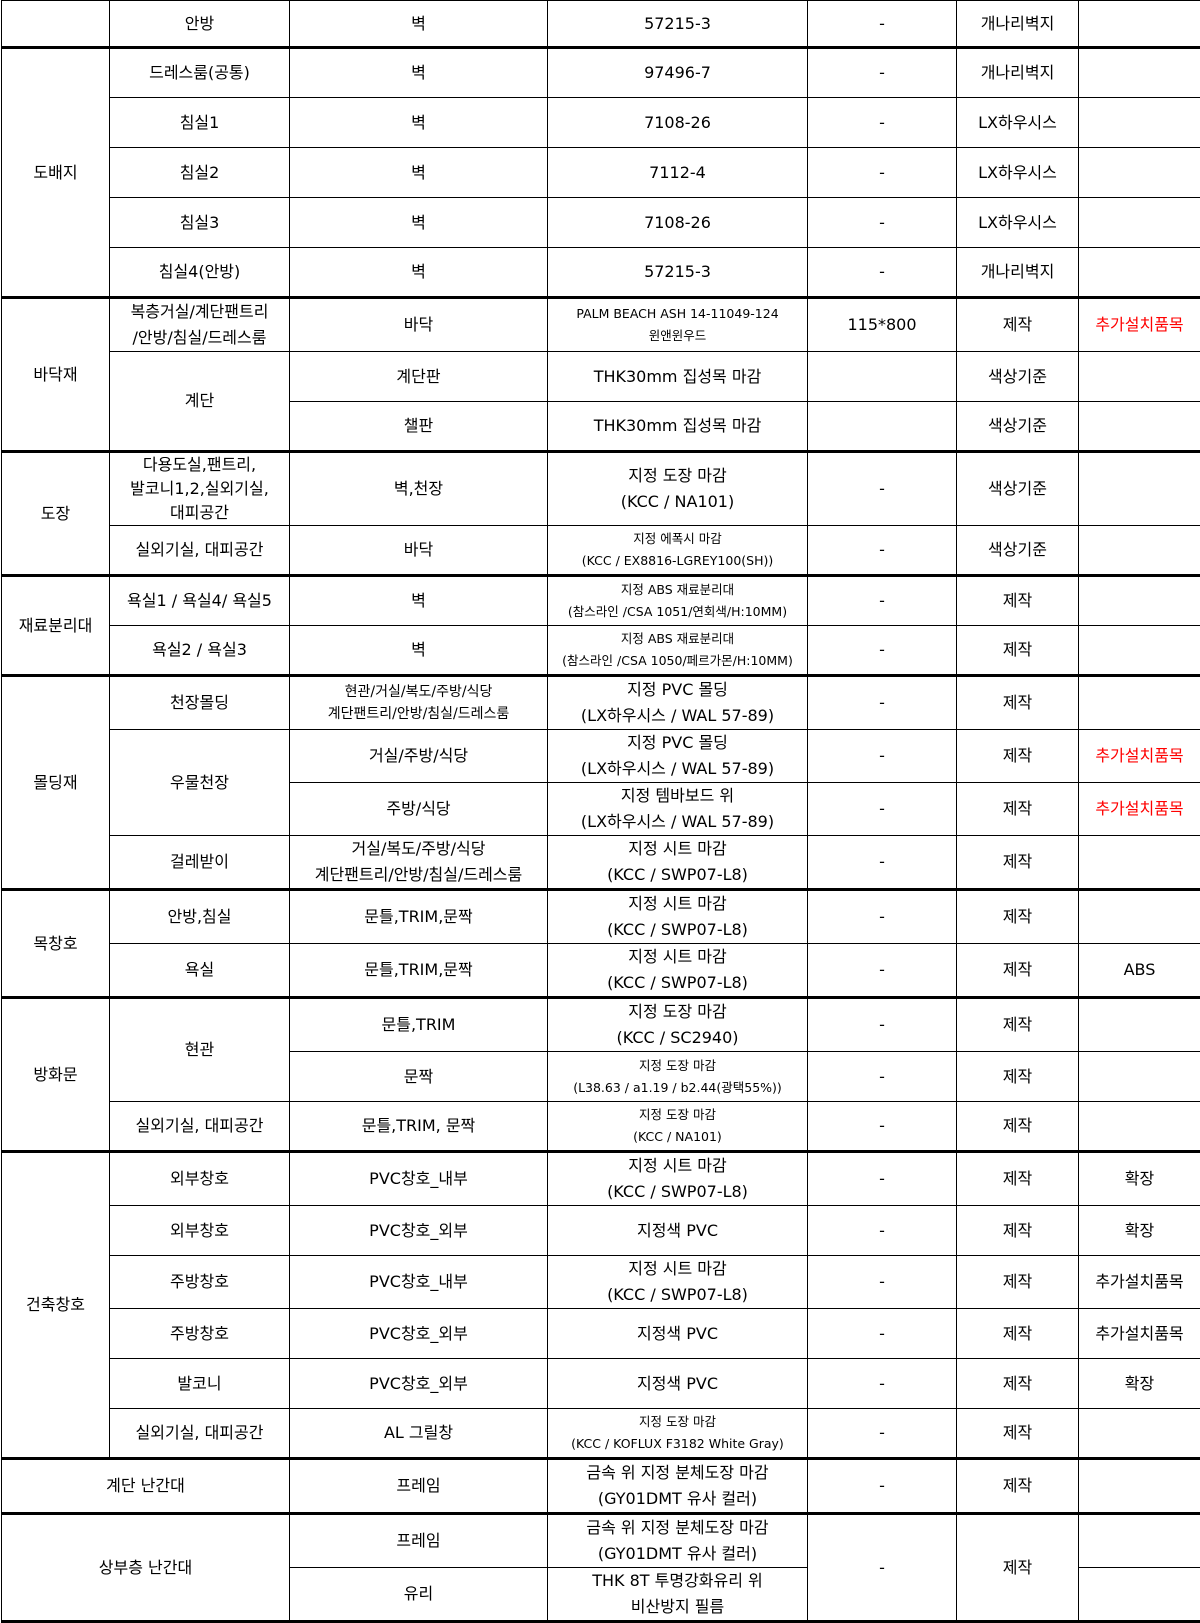  Describe the element at coordinates (678, 1025) in the screenshot. I see `spec-cell: 지정 도장 마감 (KCC / SC2940)` at that location.